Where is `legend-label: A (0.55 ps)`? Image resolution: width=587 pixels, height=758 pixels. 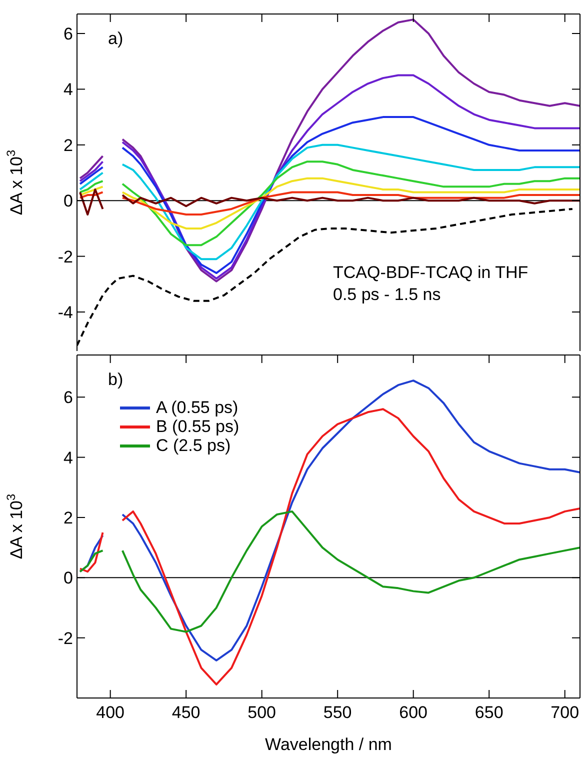 legend-label: A (0.55 ps) is located at coordinates (197, 407).